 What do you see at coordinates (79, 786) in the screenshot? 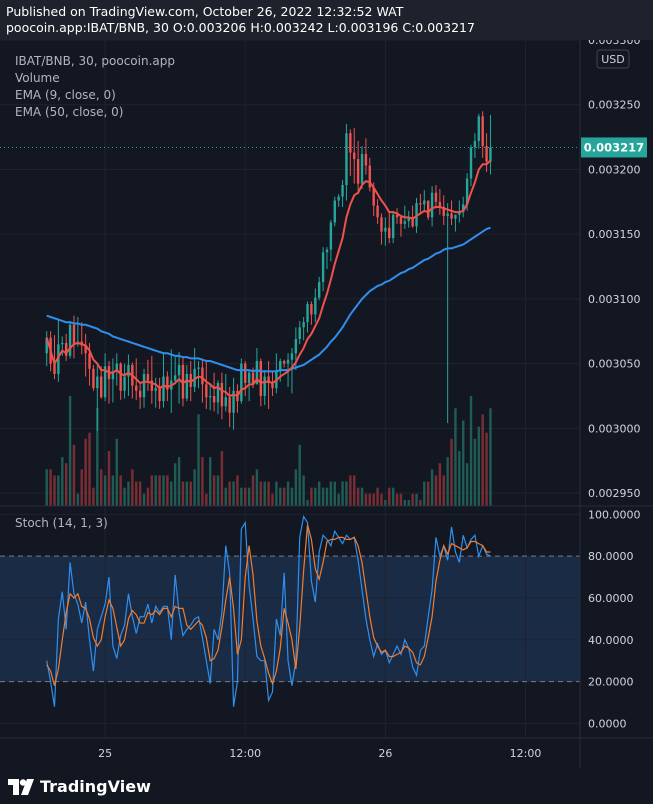
I see `tradingview-brand: TradingView` at bounding box center [79, 786].